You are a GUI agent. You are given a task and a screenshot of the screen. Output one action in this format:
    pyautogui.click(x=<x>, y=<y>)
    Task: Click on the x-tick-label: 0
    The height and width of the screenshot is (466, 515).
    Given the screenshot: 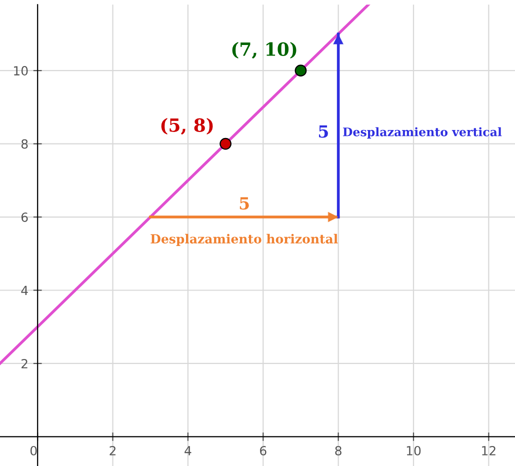 What is the action you would take?
    pyautogui.click(x=33, y=451)
    